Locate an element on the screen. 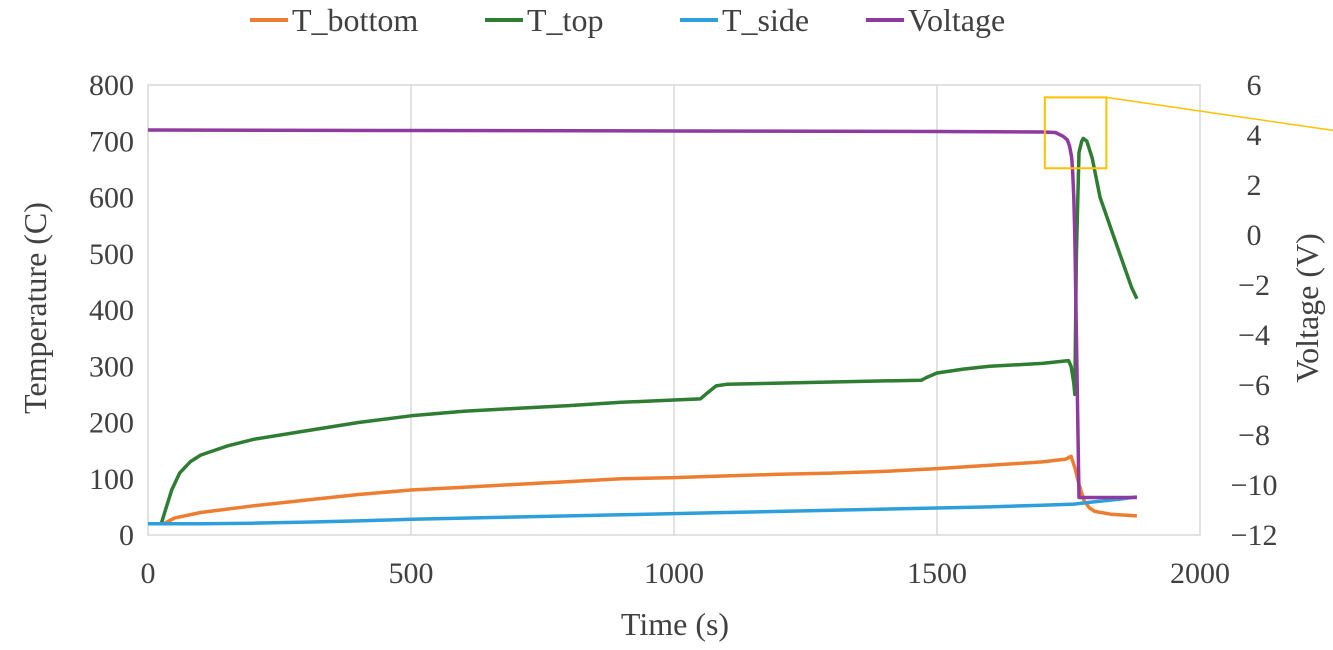 The width and height of the screenshot is (1333, 650). x-tick-label-4: 2000 is located at coordinates (1200, 573).